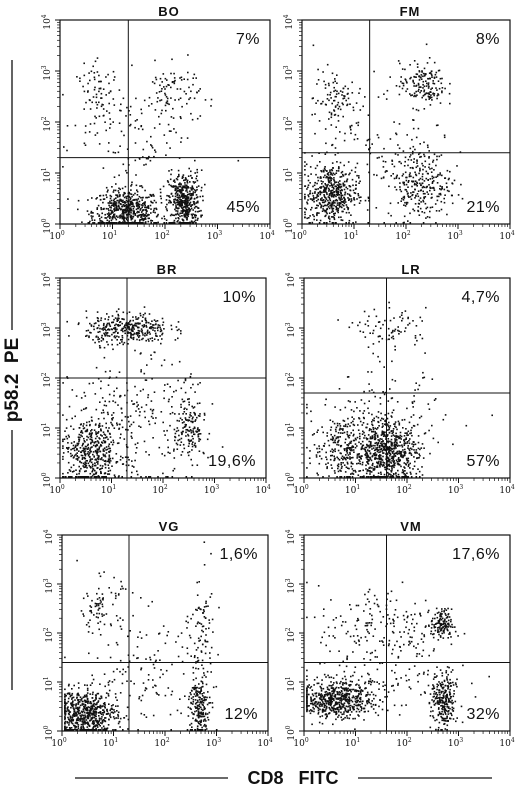 This screenshot has width=520, height=794. Describe the element at coordinates (262, 490) in the screenshot. I see `x-tick-label: 104` at that location.